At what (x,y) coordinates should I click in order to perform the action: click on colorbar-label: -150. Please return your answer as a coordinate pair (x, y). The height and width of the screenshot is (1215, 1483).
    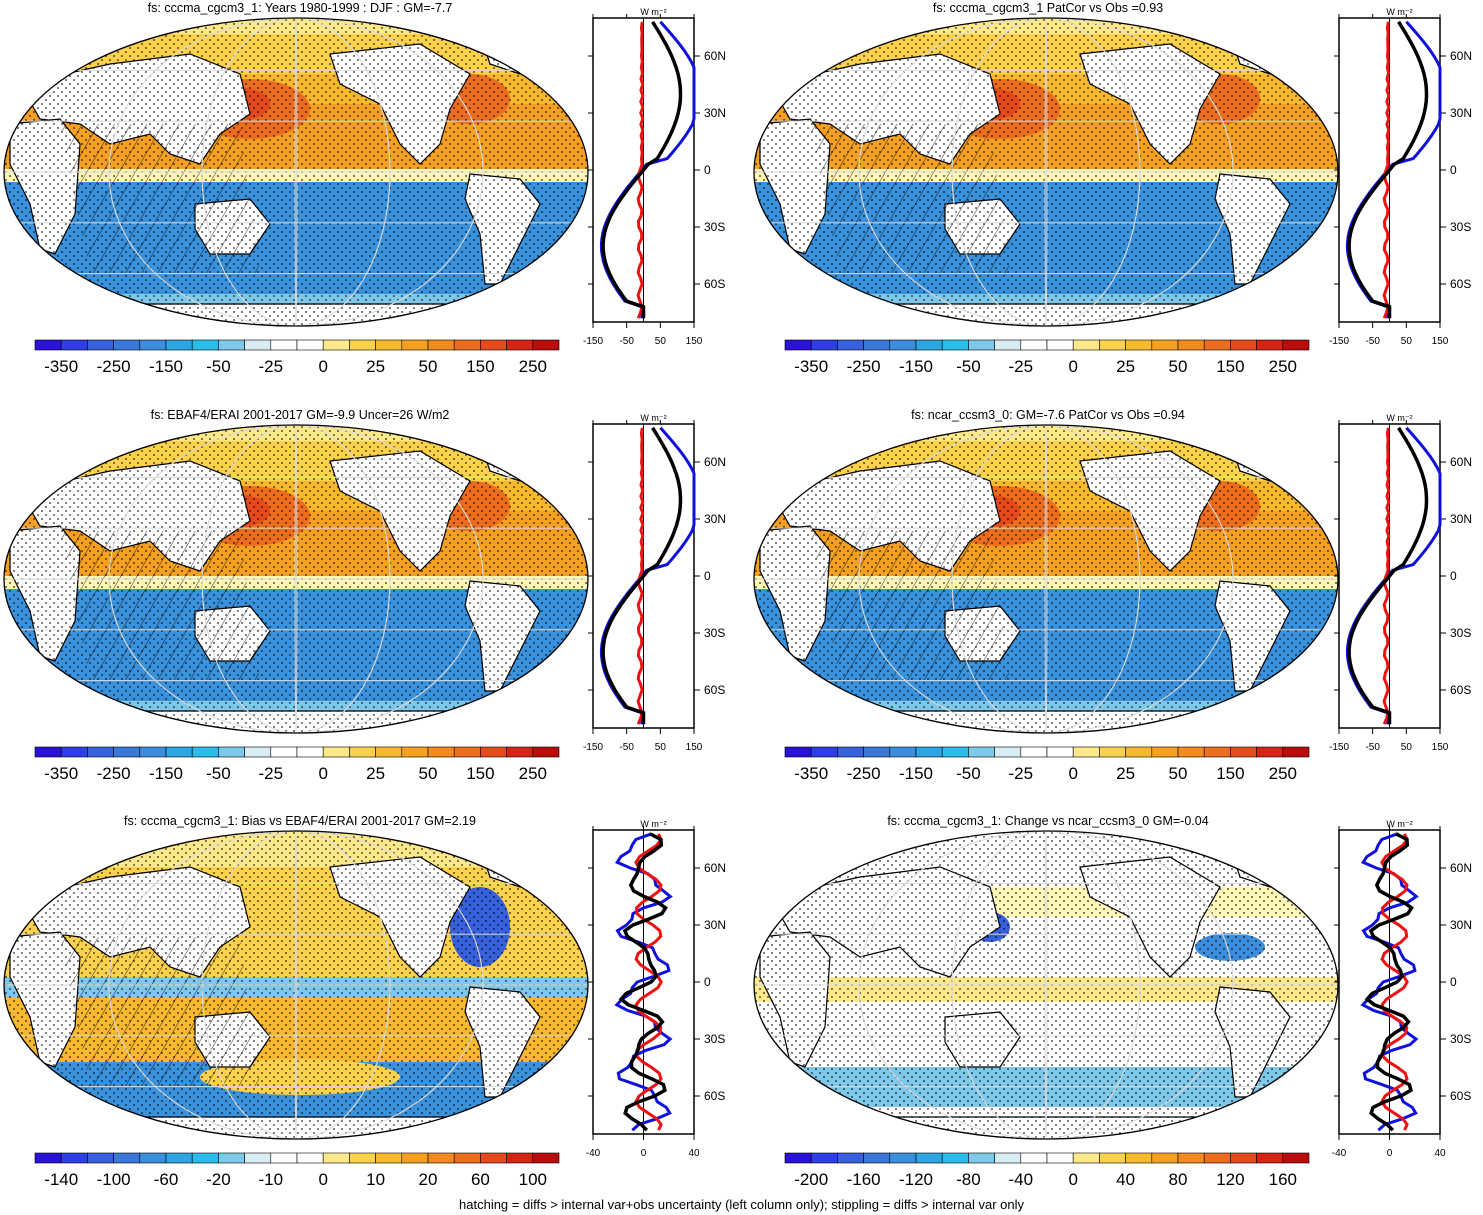
    Looking at the image, I should click on (166, 773).